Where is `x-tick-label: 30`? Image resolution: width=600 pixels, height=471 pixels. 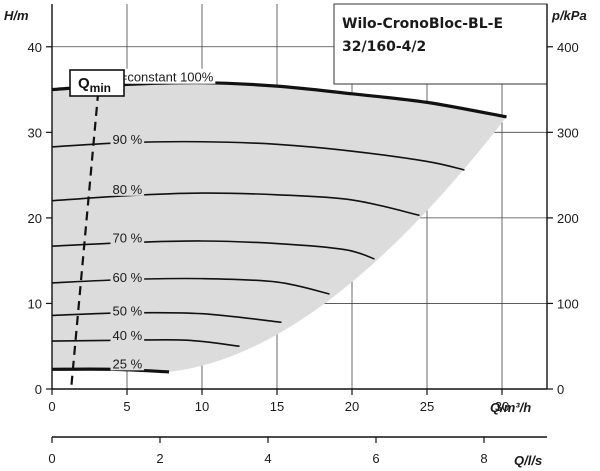 x-tick-label: 30 is located at coordinates (502, 406).